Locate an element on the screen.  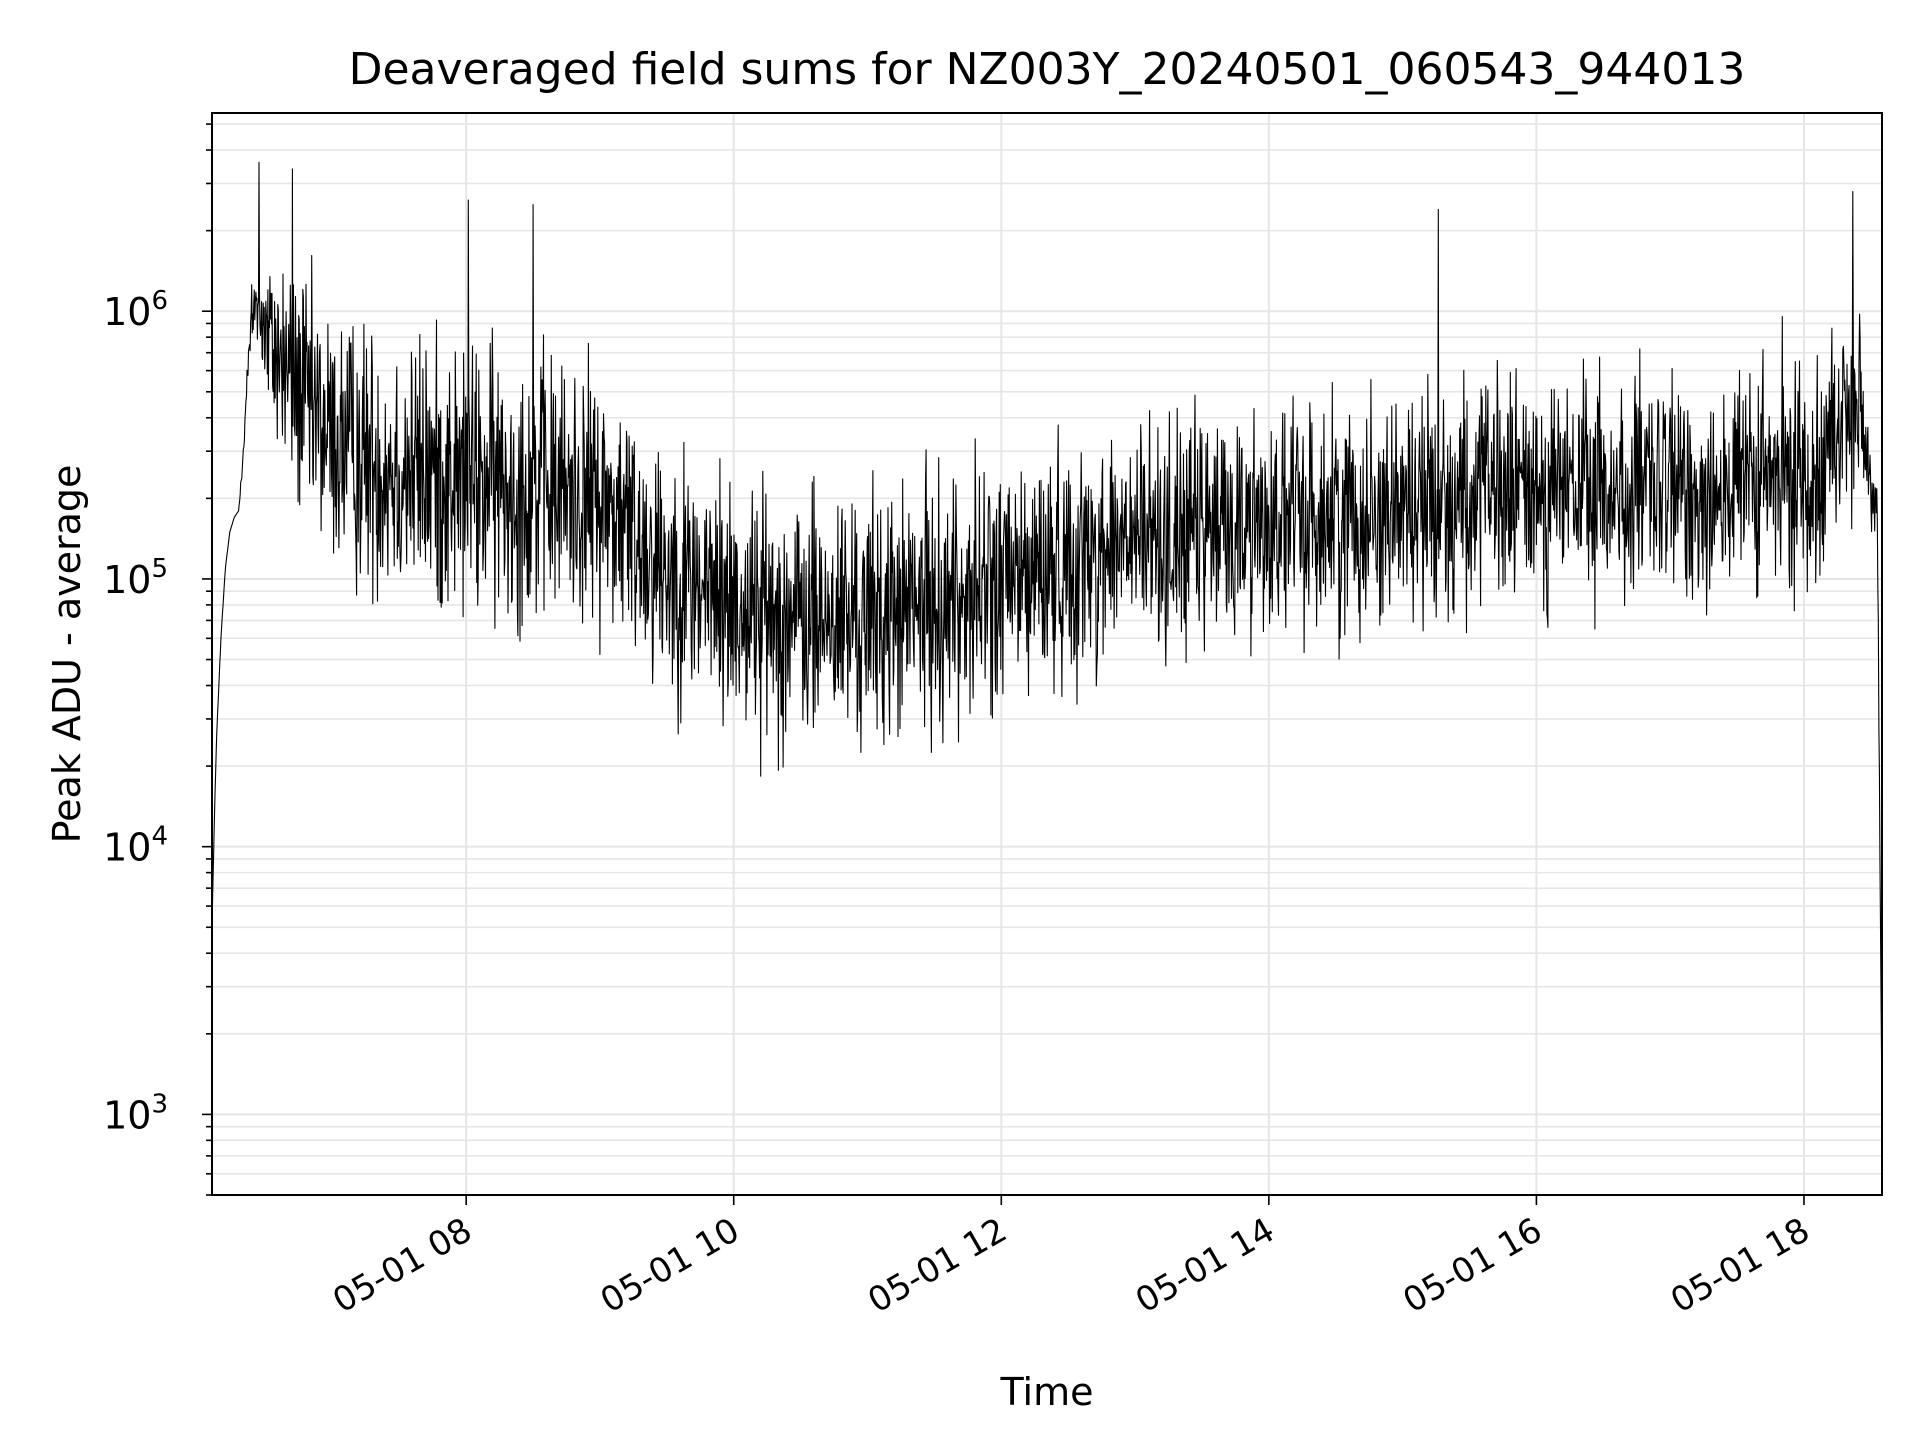
y-tick-exponent: 4 is located at coordinates (159, 837).